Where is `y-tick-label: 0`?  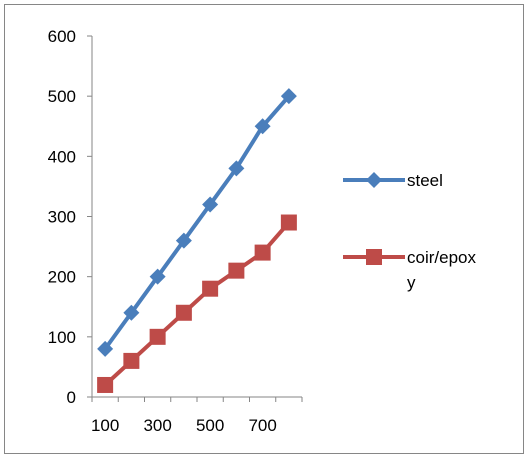 y-tick-label: 0 is located at coordinates (71, 397).